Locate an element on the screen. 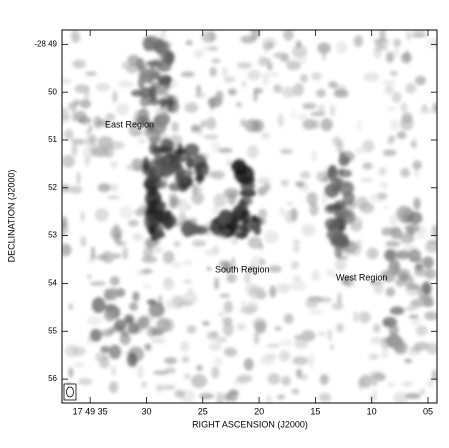 This screenshot has height=448, width=449. x-tick-label: 15 is located at coordinates (315, 411).